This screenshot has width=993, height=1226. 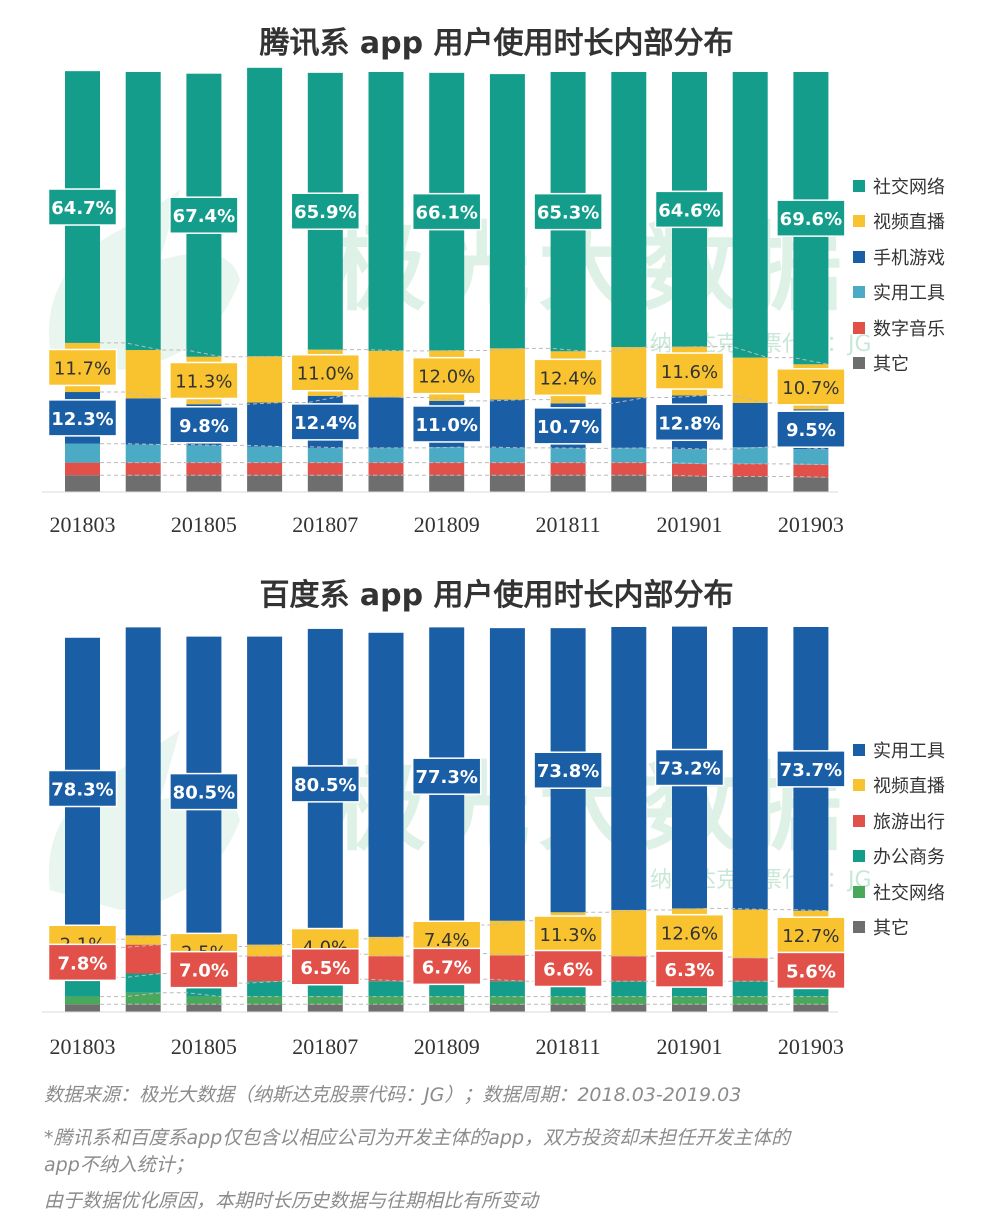 I want to click on legend-item: 社交网络, so click(x=899, y=186).